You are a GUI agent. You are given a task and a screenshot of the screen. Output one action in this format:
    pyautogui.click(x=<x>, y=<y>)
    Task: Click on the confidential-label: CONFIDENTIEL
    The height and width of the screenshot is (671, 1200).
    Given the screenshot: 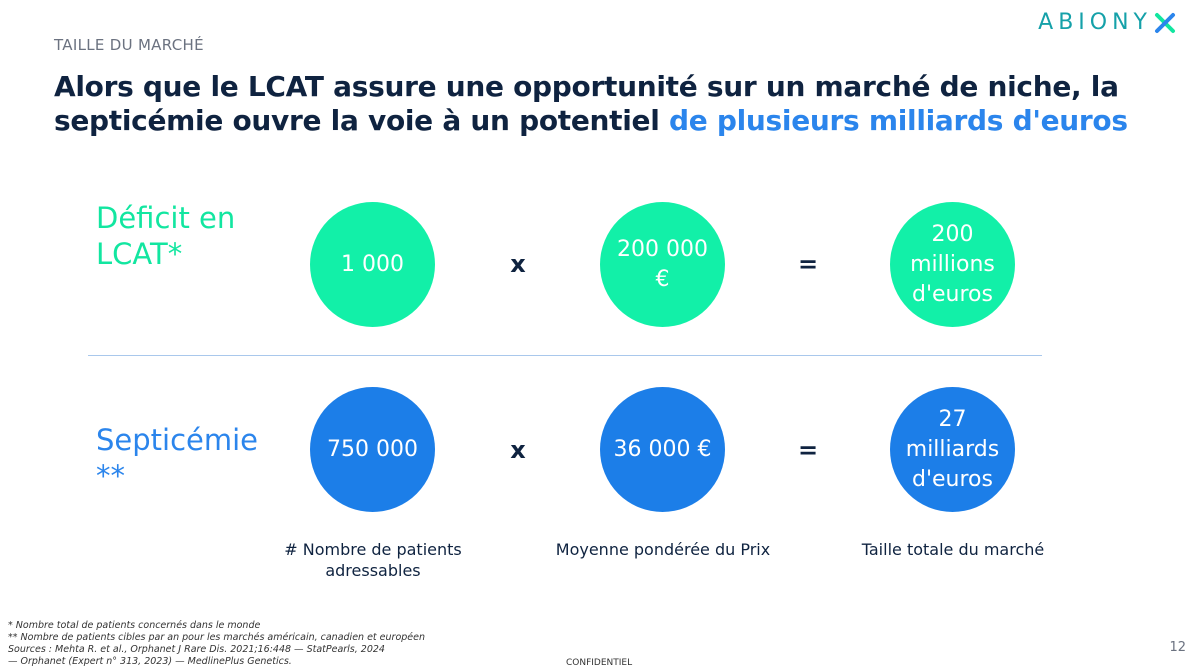 What is the action you would take?
    pyautogui.click(x=599, y=663)
    